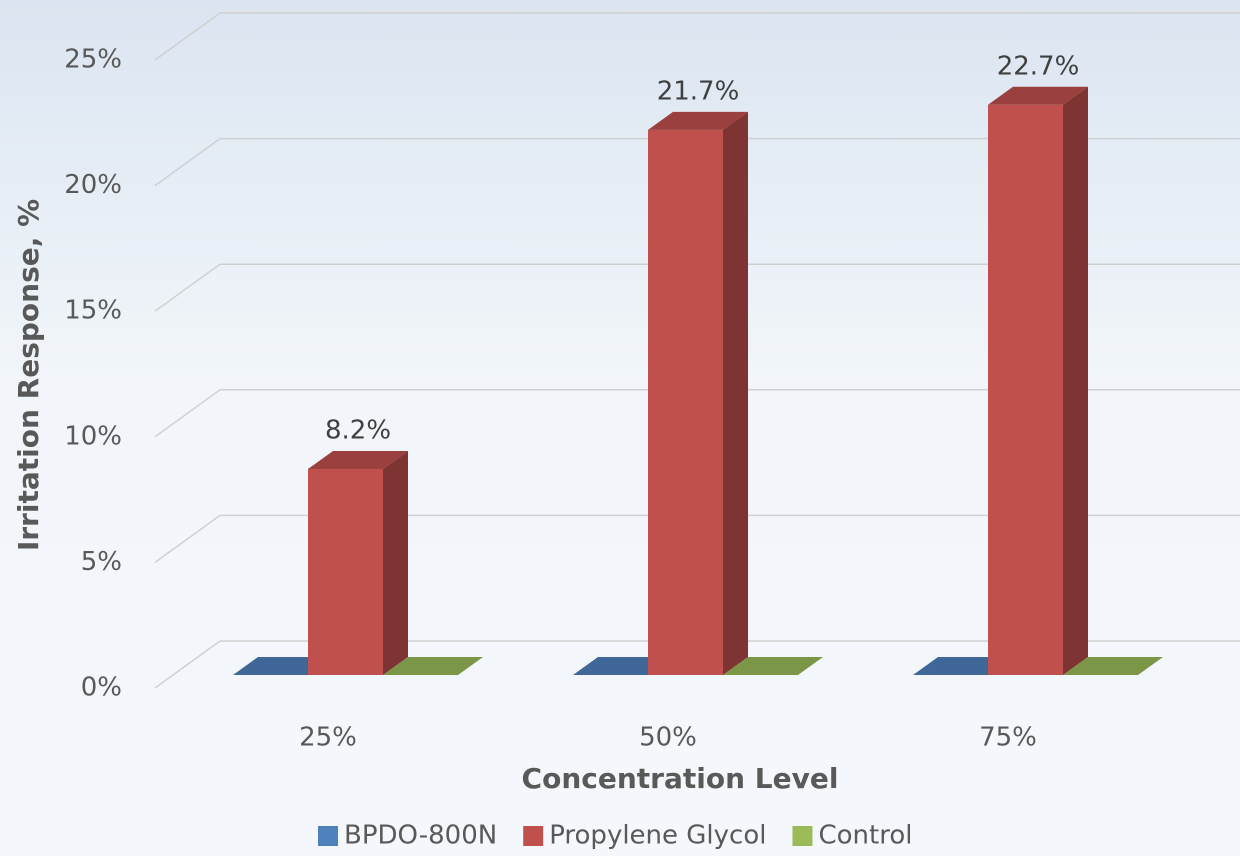  I want to click on y-axis-title: Irritation Response, %, so click(28, 375).